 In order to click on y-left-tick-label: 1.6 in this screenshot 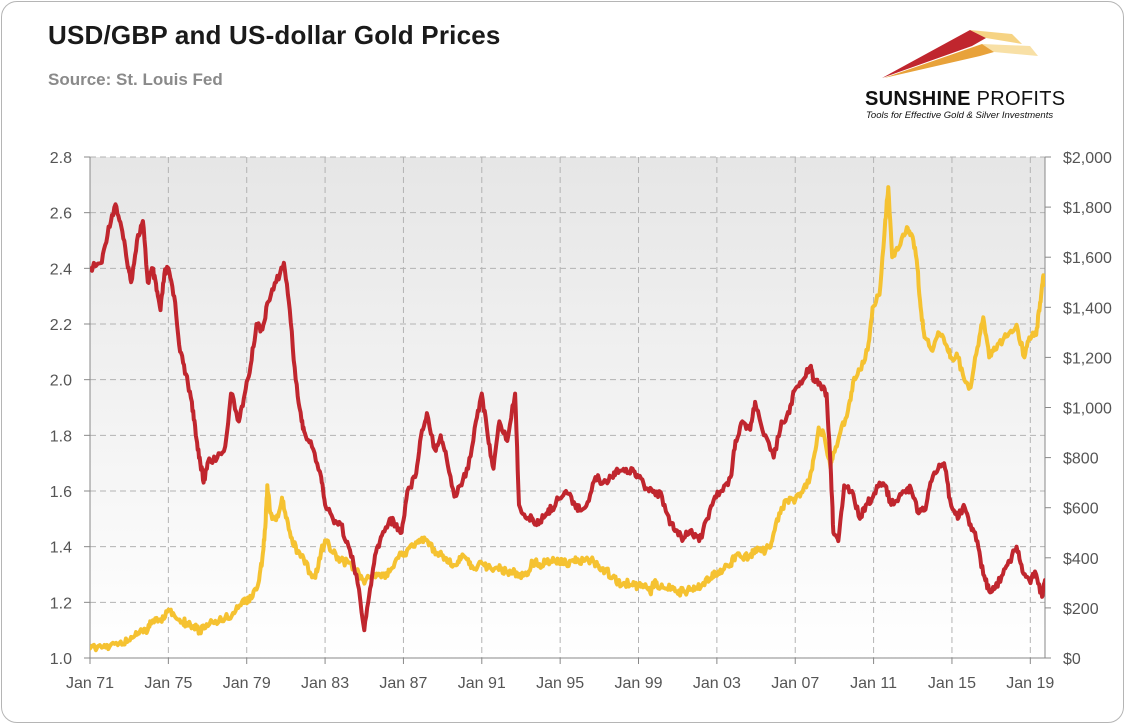, I will do `click(61, 492)`.